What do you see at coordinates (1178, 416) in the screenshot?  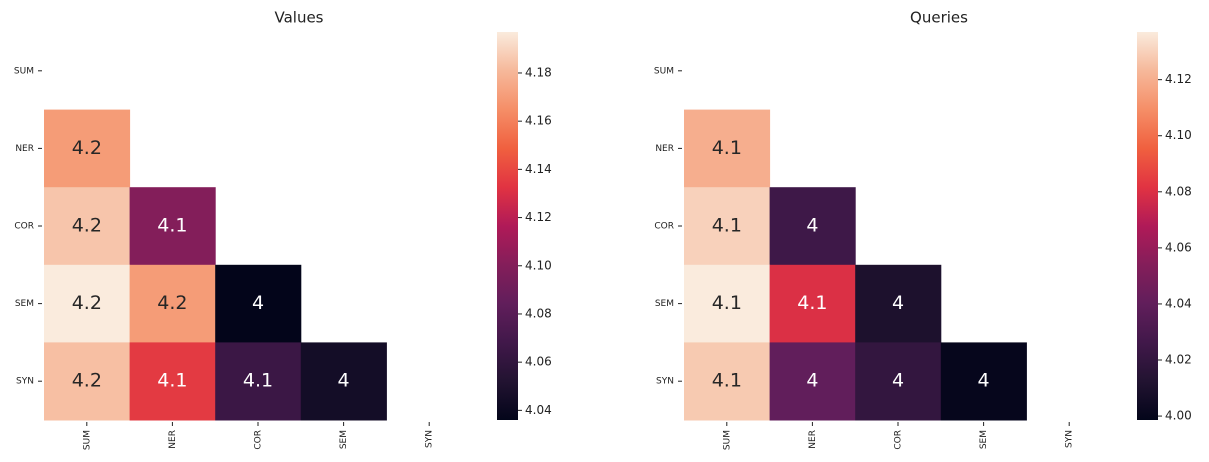 I see `colorbar-tick-label: 4.00` at bounding box center [1178, 416].